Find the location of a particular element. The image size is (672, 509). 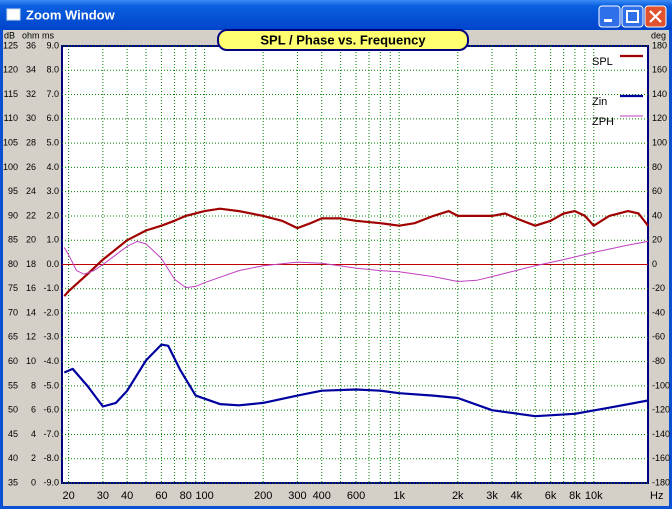

x-tick-label: 40 is located at coordinates (127, 496).